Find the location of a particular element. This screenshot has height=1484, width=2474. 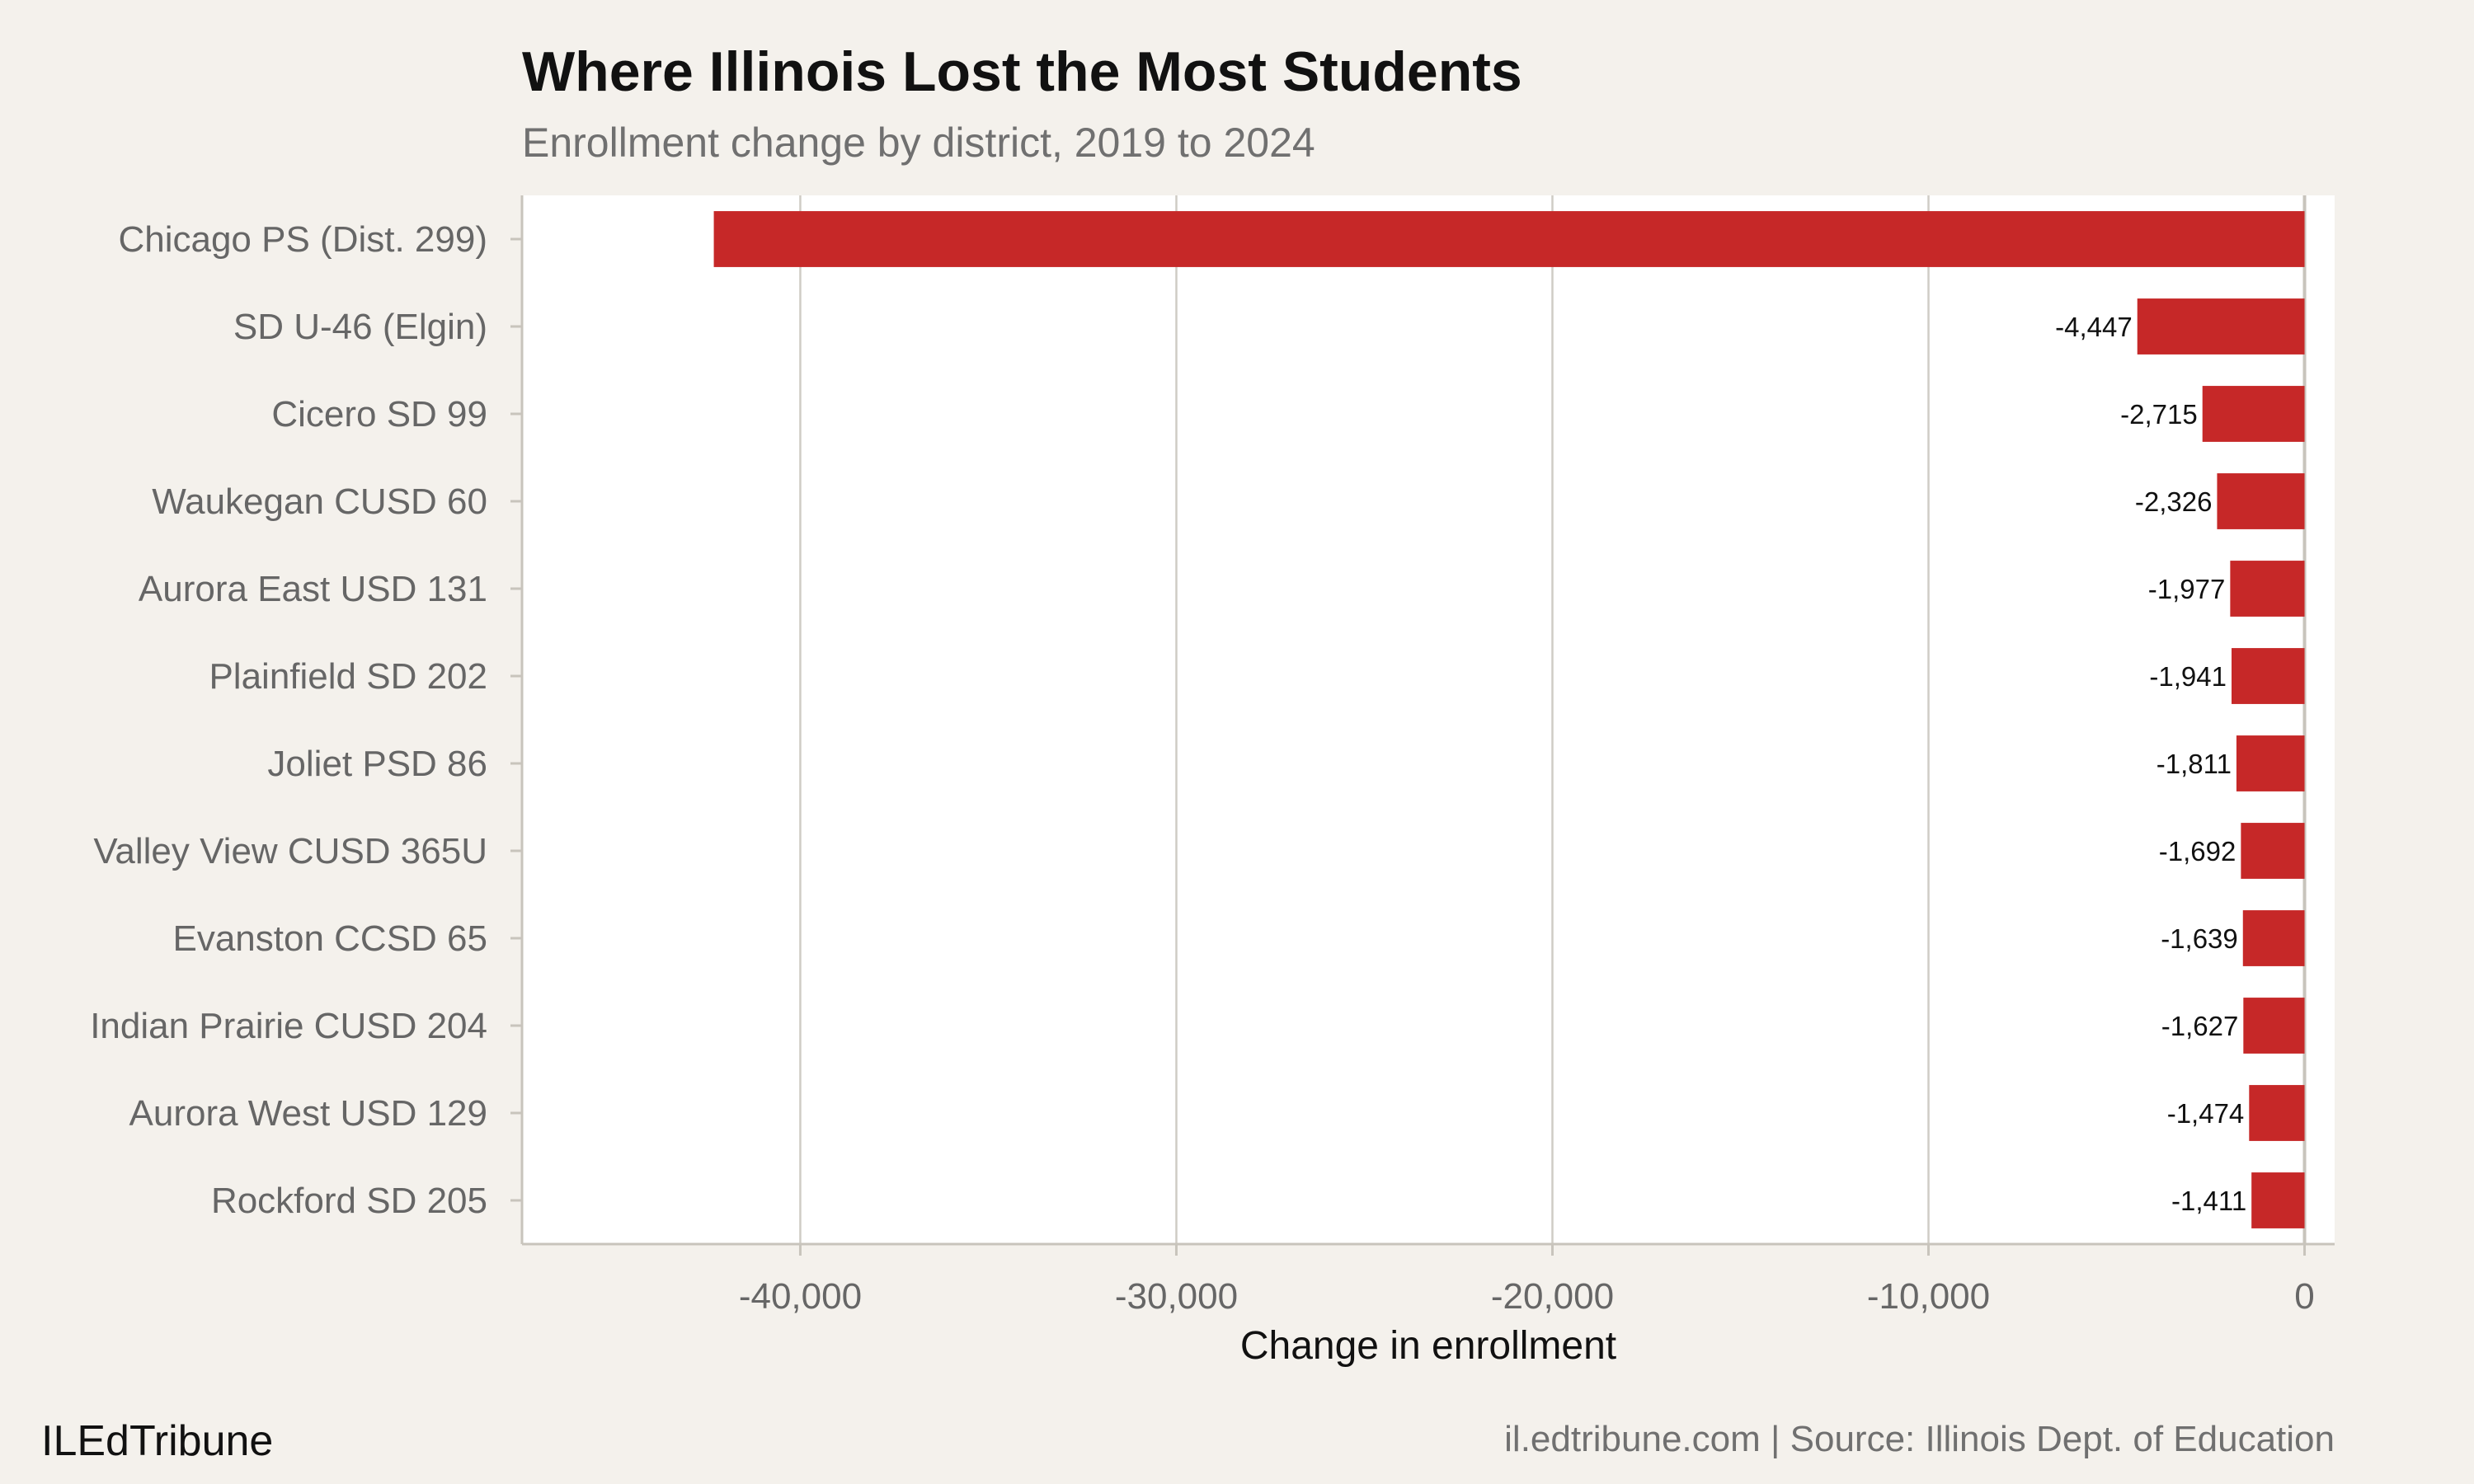

category-label: Rockford SD 205 is located at coordinates (349, 1201).